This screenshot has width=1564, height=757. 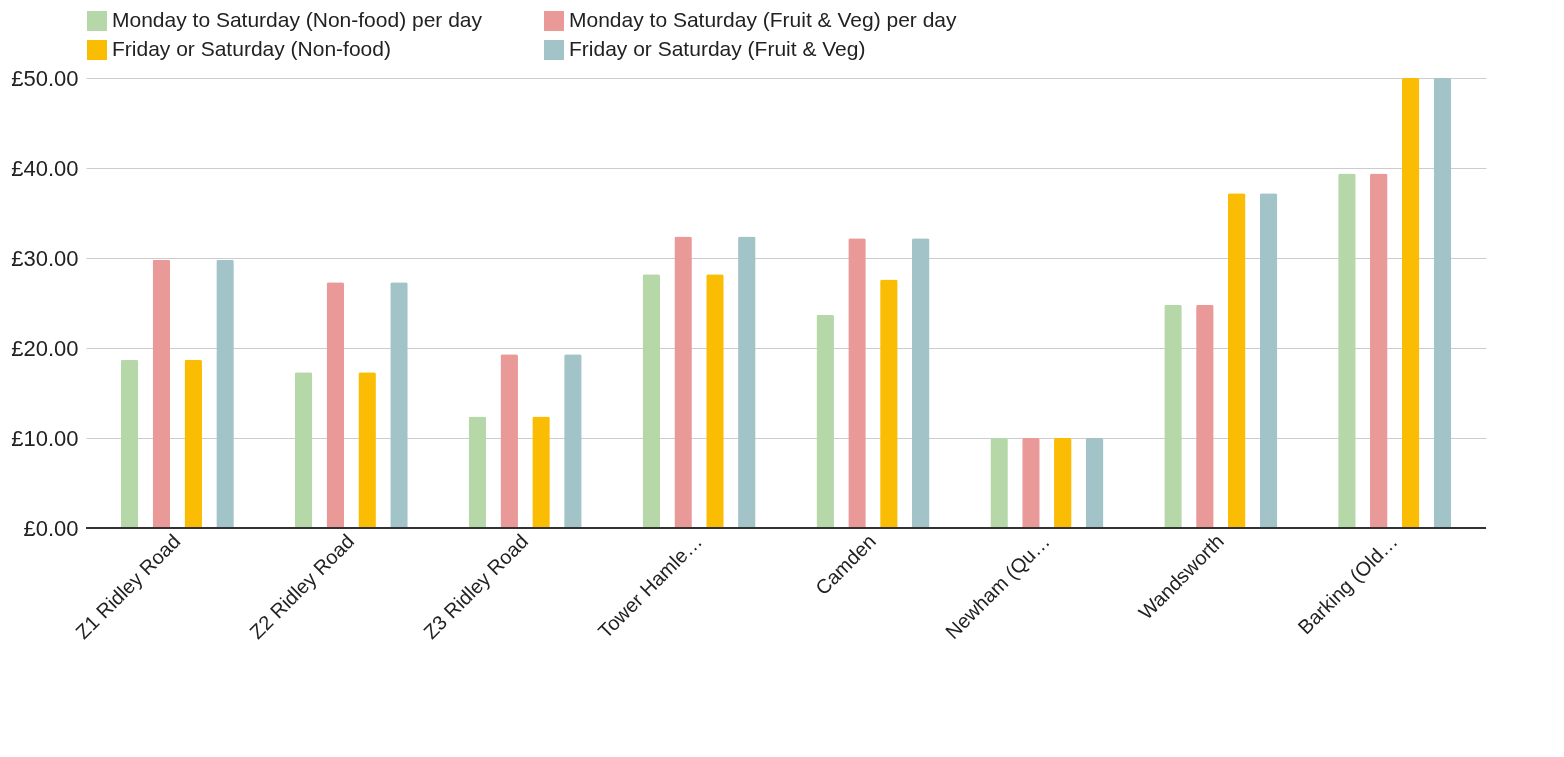 I want to click on legend-label: Monday to Saturday (Fruit & Veg) per day, so click(x=763, y=19).